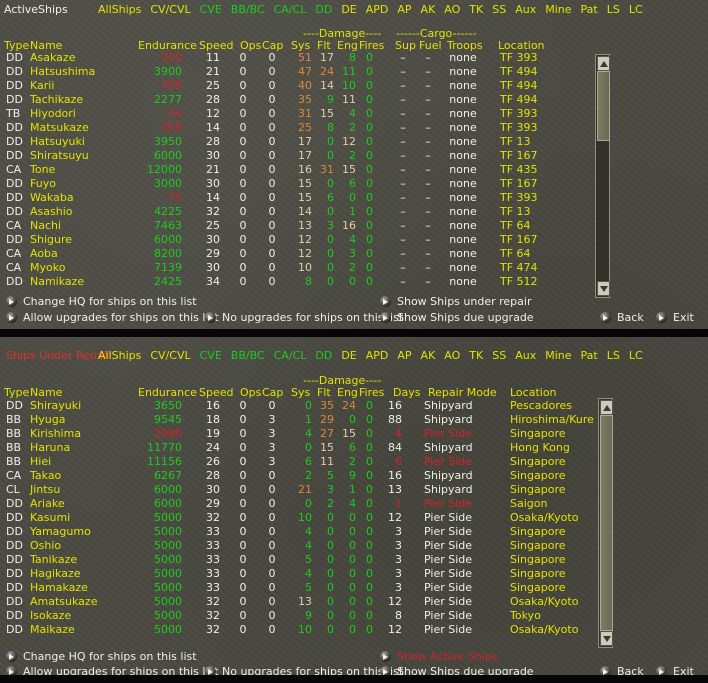  I want to click on ship-location-link: Hong Kong, so click(540, 447).